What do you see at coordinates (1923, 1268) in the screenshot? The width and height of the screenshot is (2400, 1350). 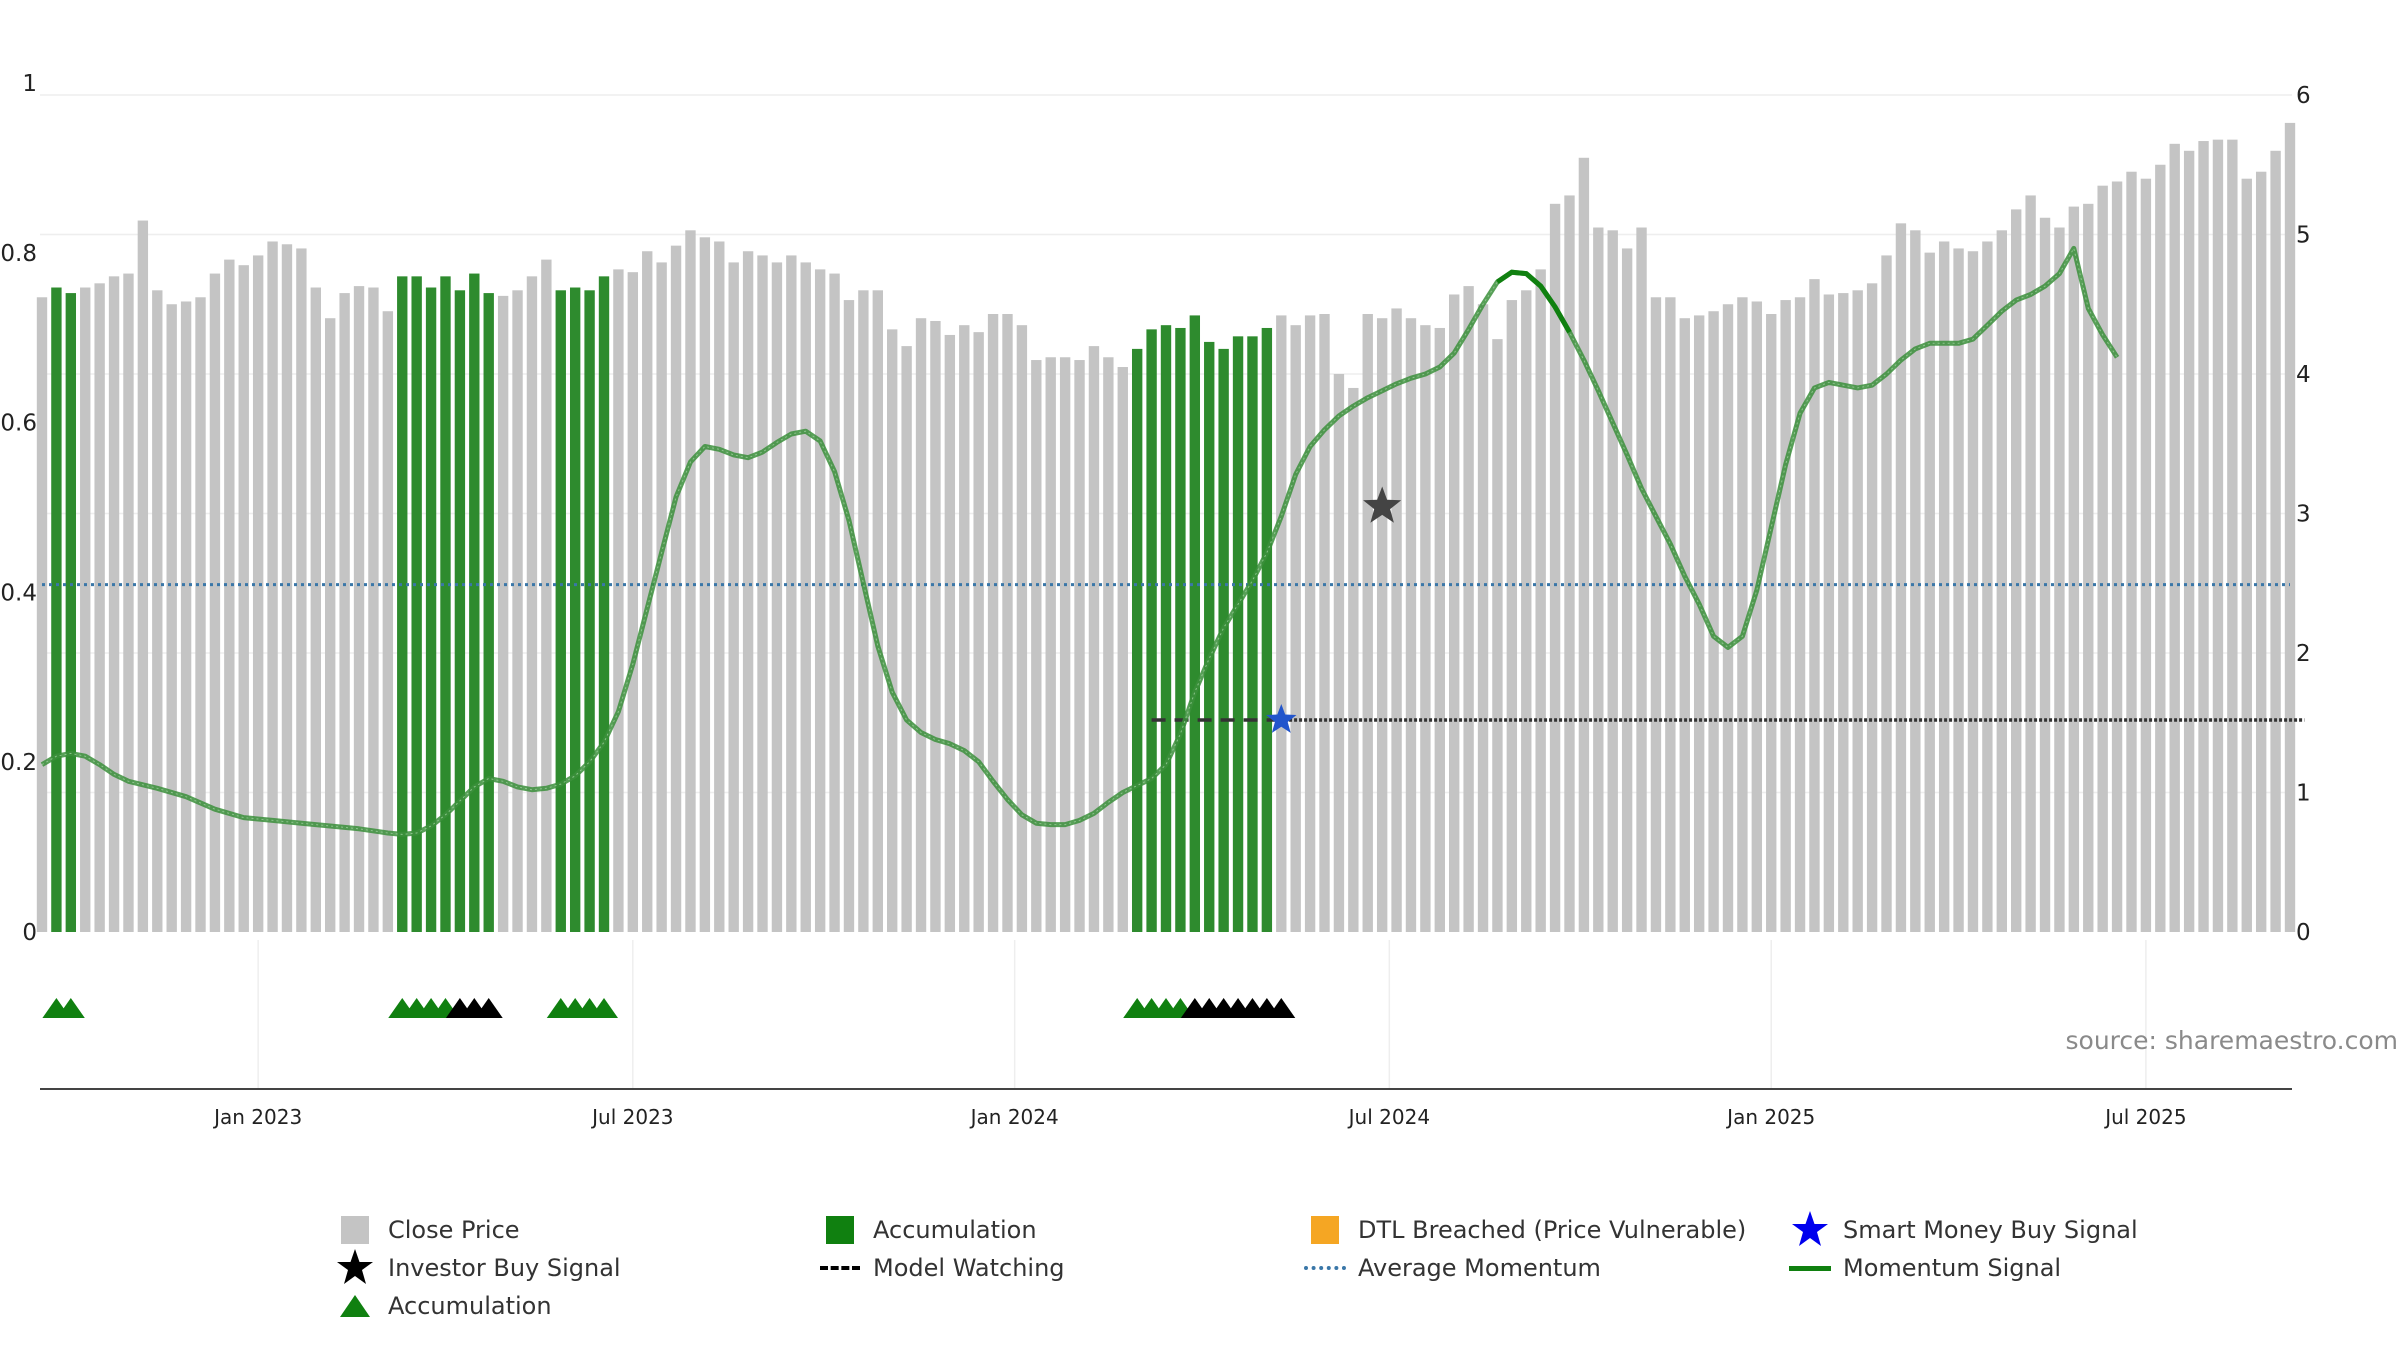 I see `legend-momentum-signal: Momentum Signal` at bounding box center [1923, 1268].